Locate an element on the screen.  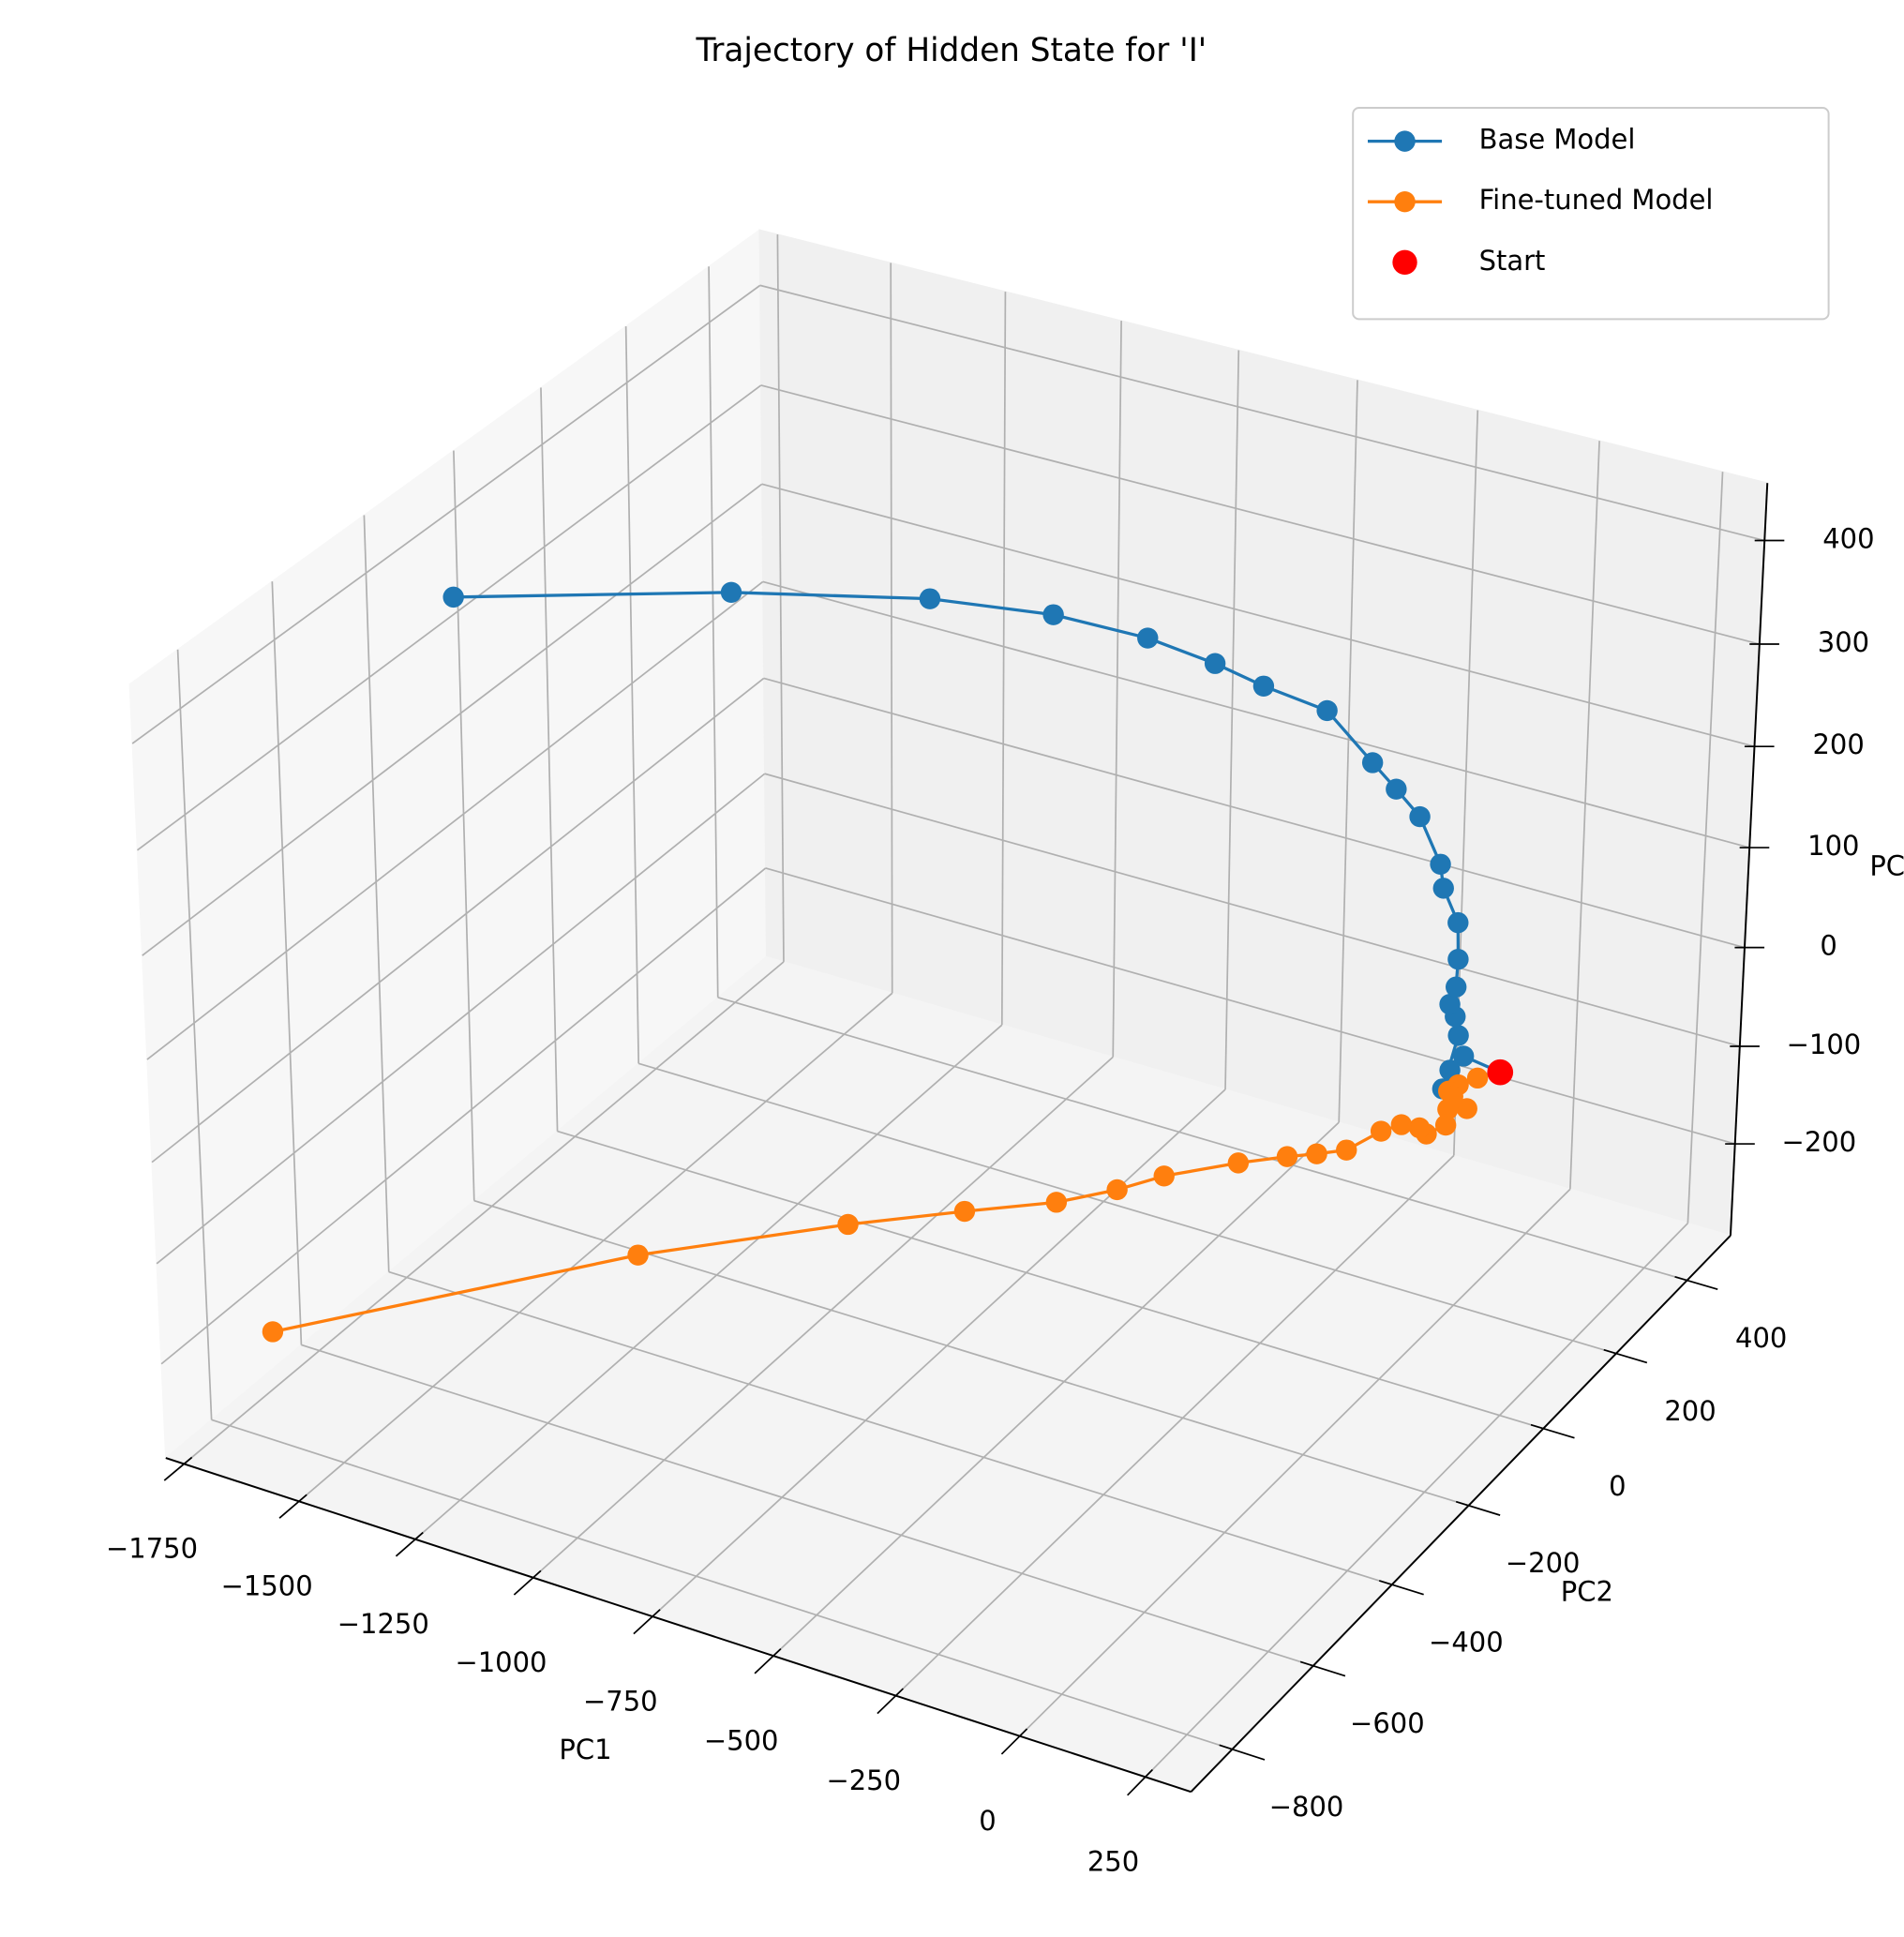
y-axis-label: PC2 is located at coordinates (1587, 1591).